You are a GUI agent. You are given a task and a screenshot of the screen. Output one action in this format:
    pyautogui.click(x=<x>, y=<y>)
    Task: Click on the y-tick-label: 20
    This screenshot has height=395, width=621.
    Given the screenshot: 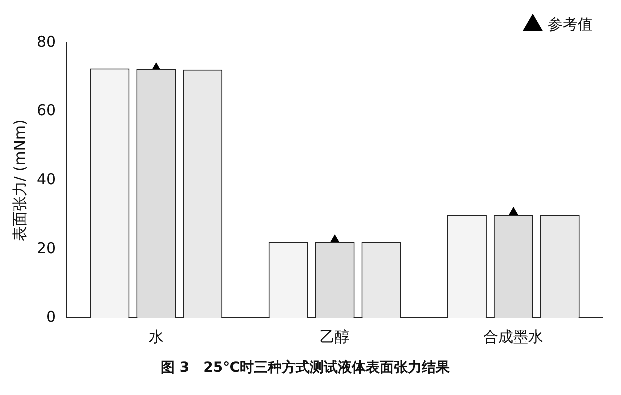 What is the action you would take?
    pyautogui.click(x=46, y=248)
    